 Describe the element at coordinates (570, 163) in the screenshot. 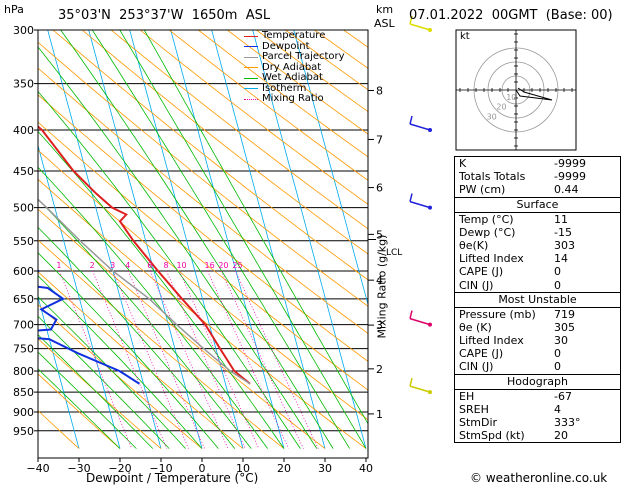

I see `row-value: -9999` at that location.